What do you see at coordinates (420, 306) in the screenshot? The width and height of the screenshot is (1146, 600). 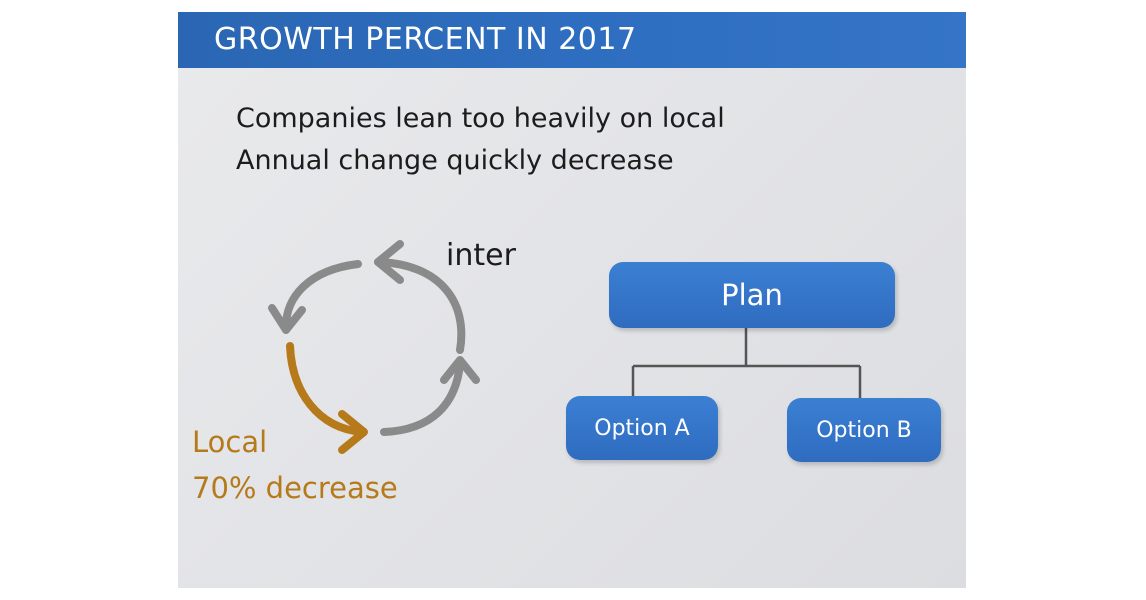 I see `cycle-arrow-top` at bounding box center [420, 306].